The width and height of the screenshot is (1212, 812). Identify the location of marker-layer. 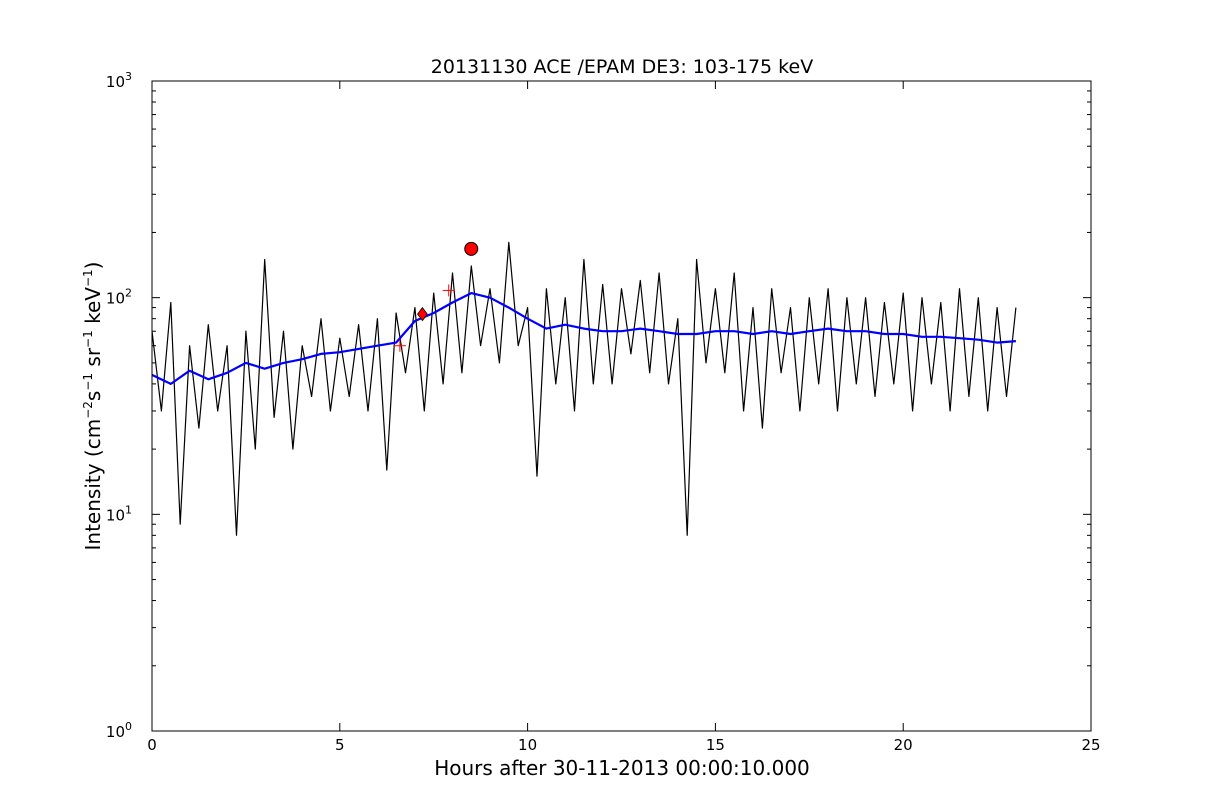
(436, 296).